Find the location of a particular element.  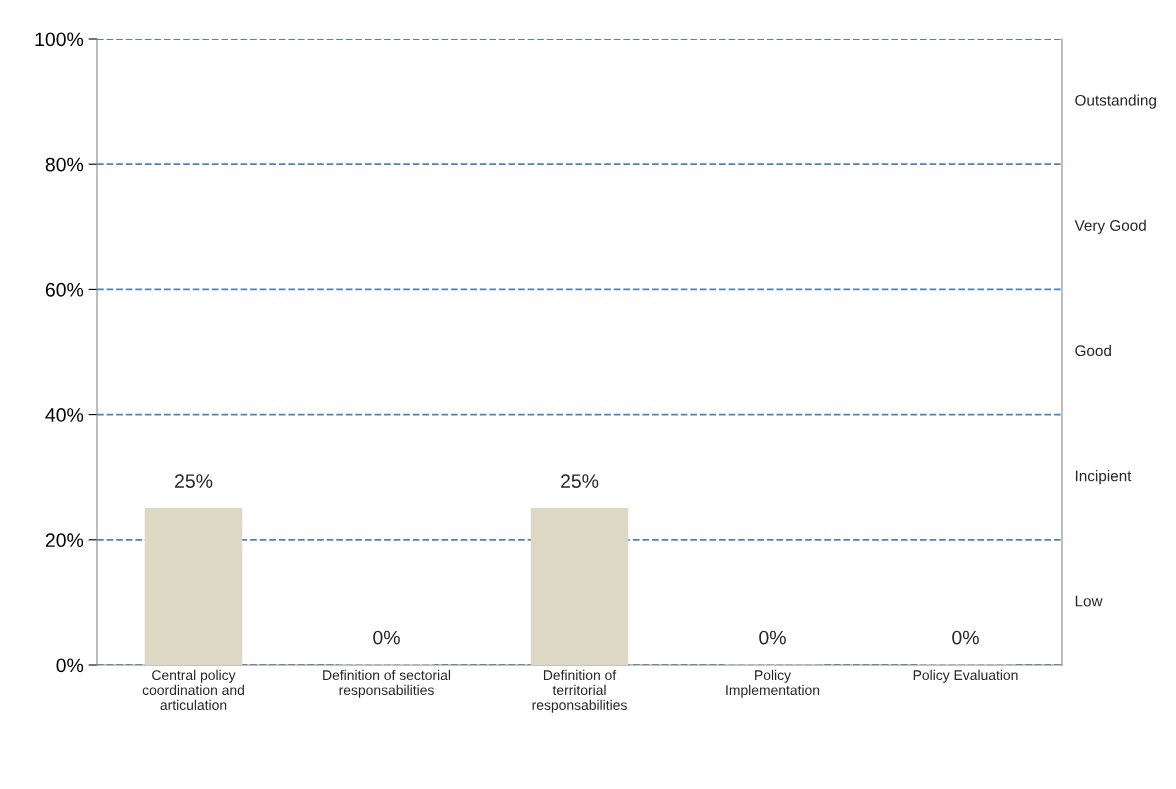

x-tick-label: Definition of territorial responsabilities is located at coordinates (579, 691).